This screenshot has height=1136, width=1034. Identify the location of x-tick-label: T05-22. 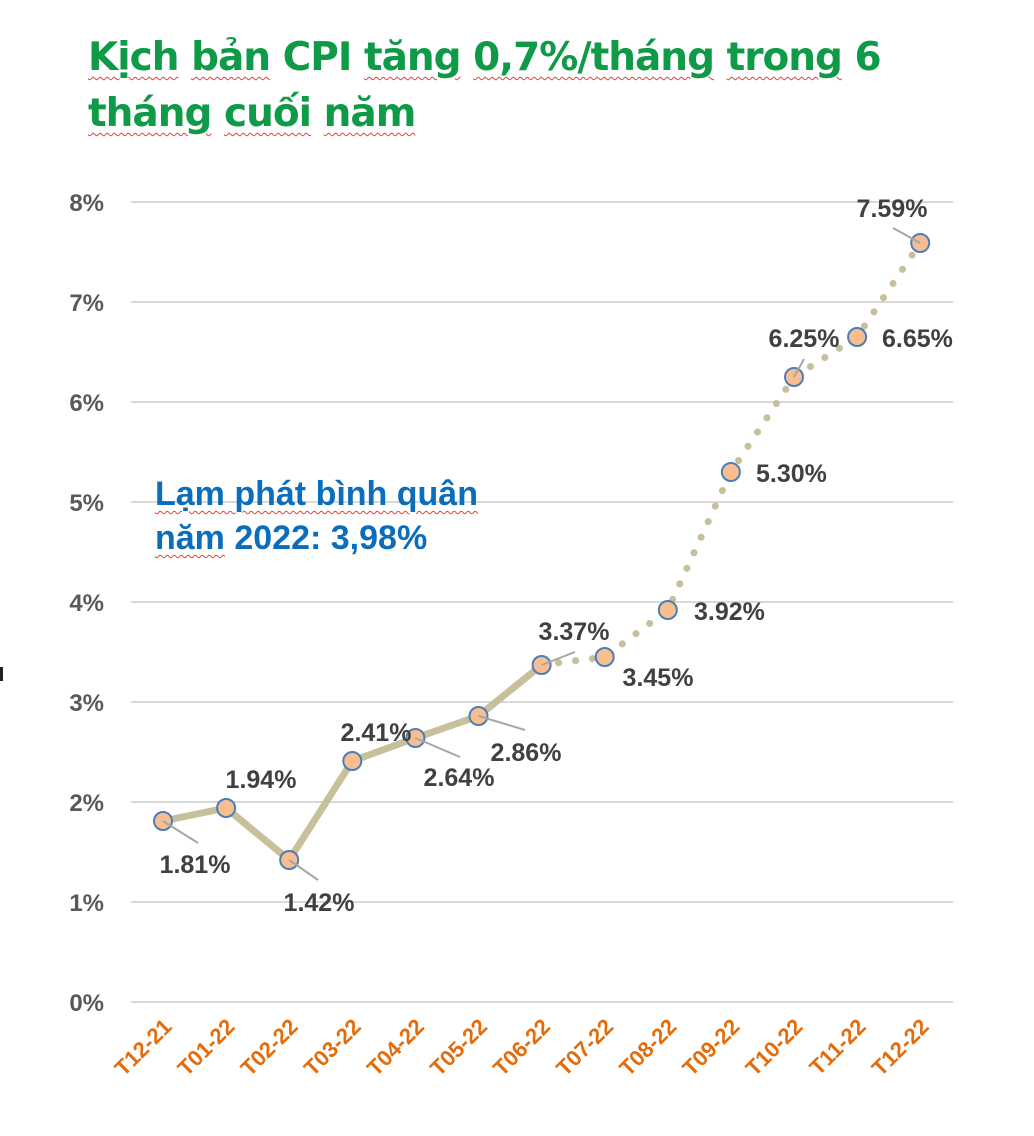
(458, 1047).